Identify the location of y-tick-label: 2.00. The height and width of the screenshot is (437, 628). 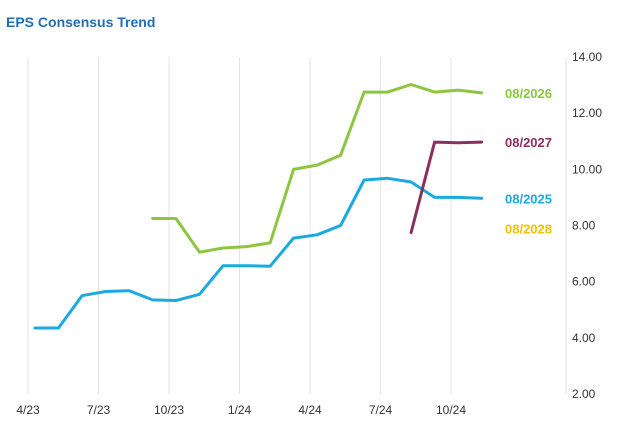
(584, 394).